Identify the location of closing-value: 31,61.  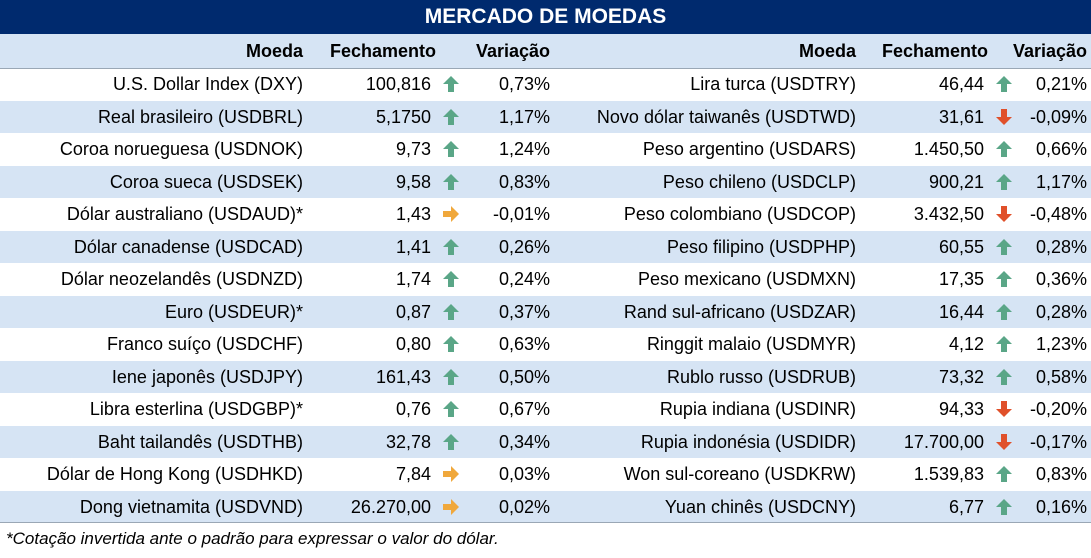
(961, 116).